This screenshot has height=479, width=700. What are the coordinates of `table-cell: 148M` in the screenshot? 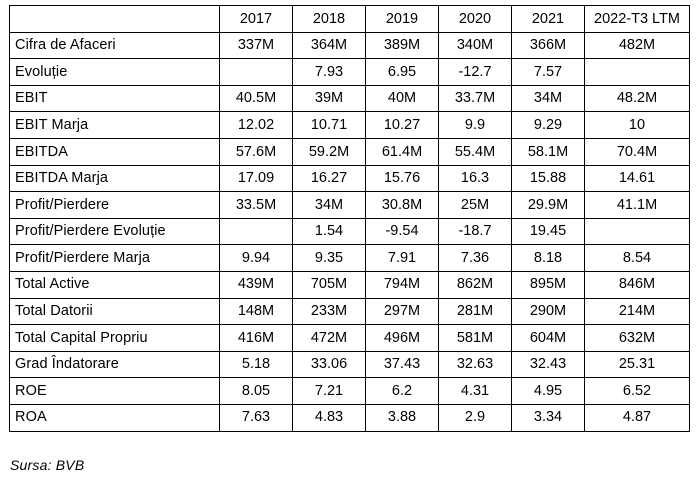 It's located at (256, 311).